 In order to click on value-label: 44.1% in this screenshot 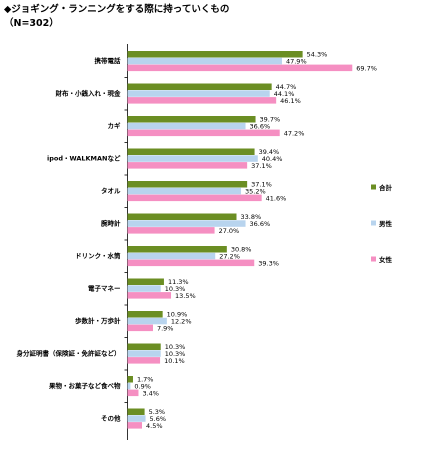, I will do `click(284, 94)`.